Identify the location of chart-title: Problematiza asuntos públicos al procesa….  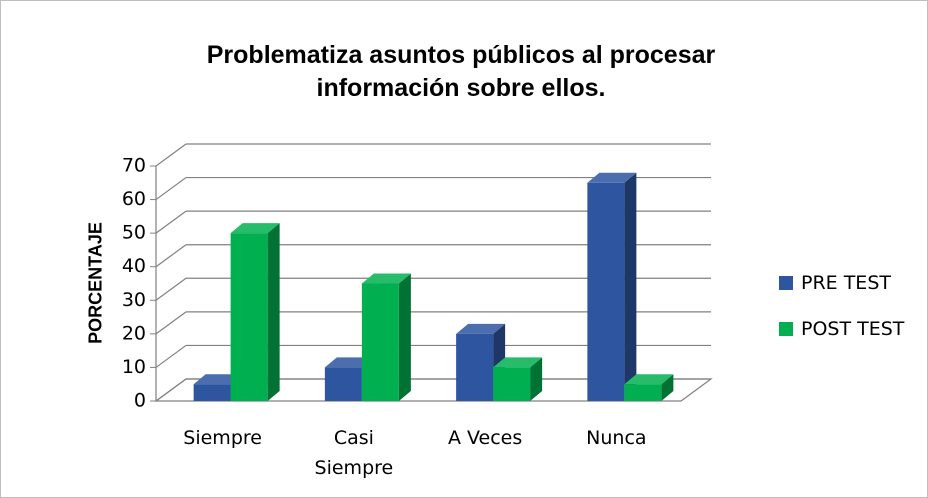
(461, 71).